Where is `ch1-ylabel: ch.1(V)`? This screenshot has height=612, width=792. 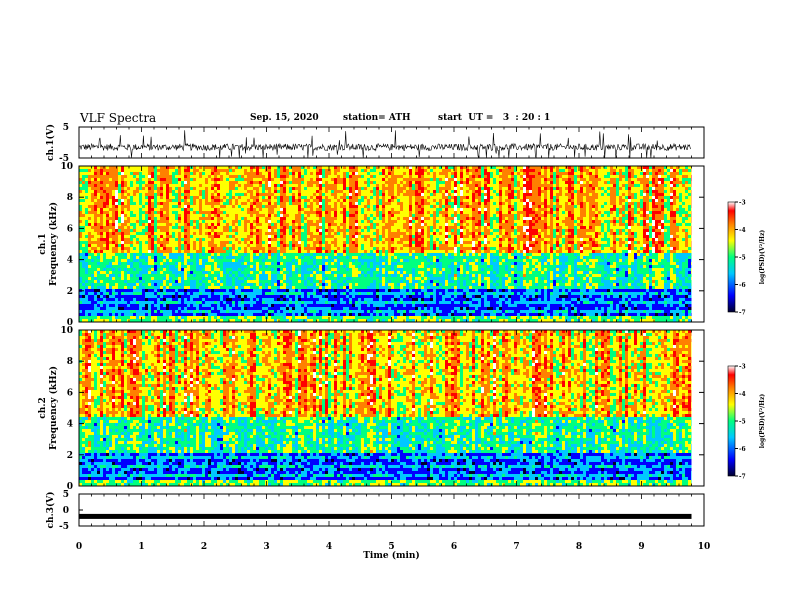 ch1-ylabel: ch.1(V) is located at coordinates (50, 142).